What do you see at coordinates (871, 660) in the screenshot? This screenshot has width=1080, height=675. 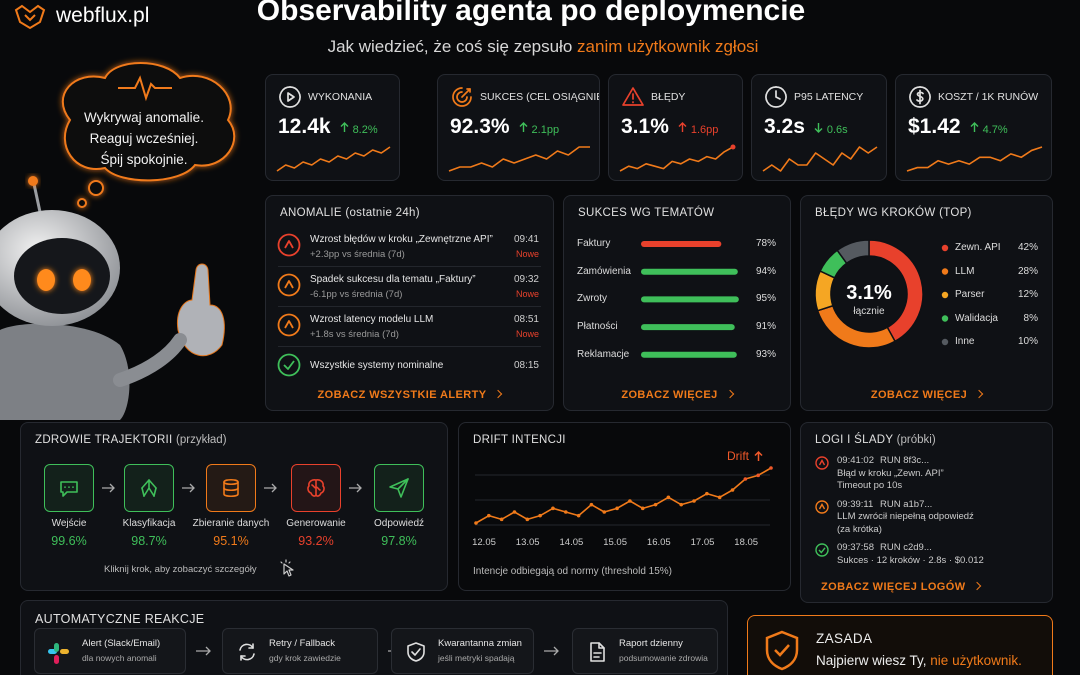 I see `principle-main: Najpierw wiesz Ty,` at bounding box center [871, 660].